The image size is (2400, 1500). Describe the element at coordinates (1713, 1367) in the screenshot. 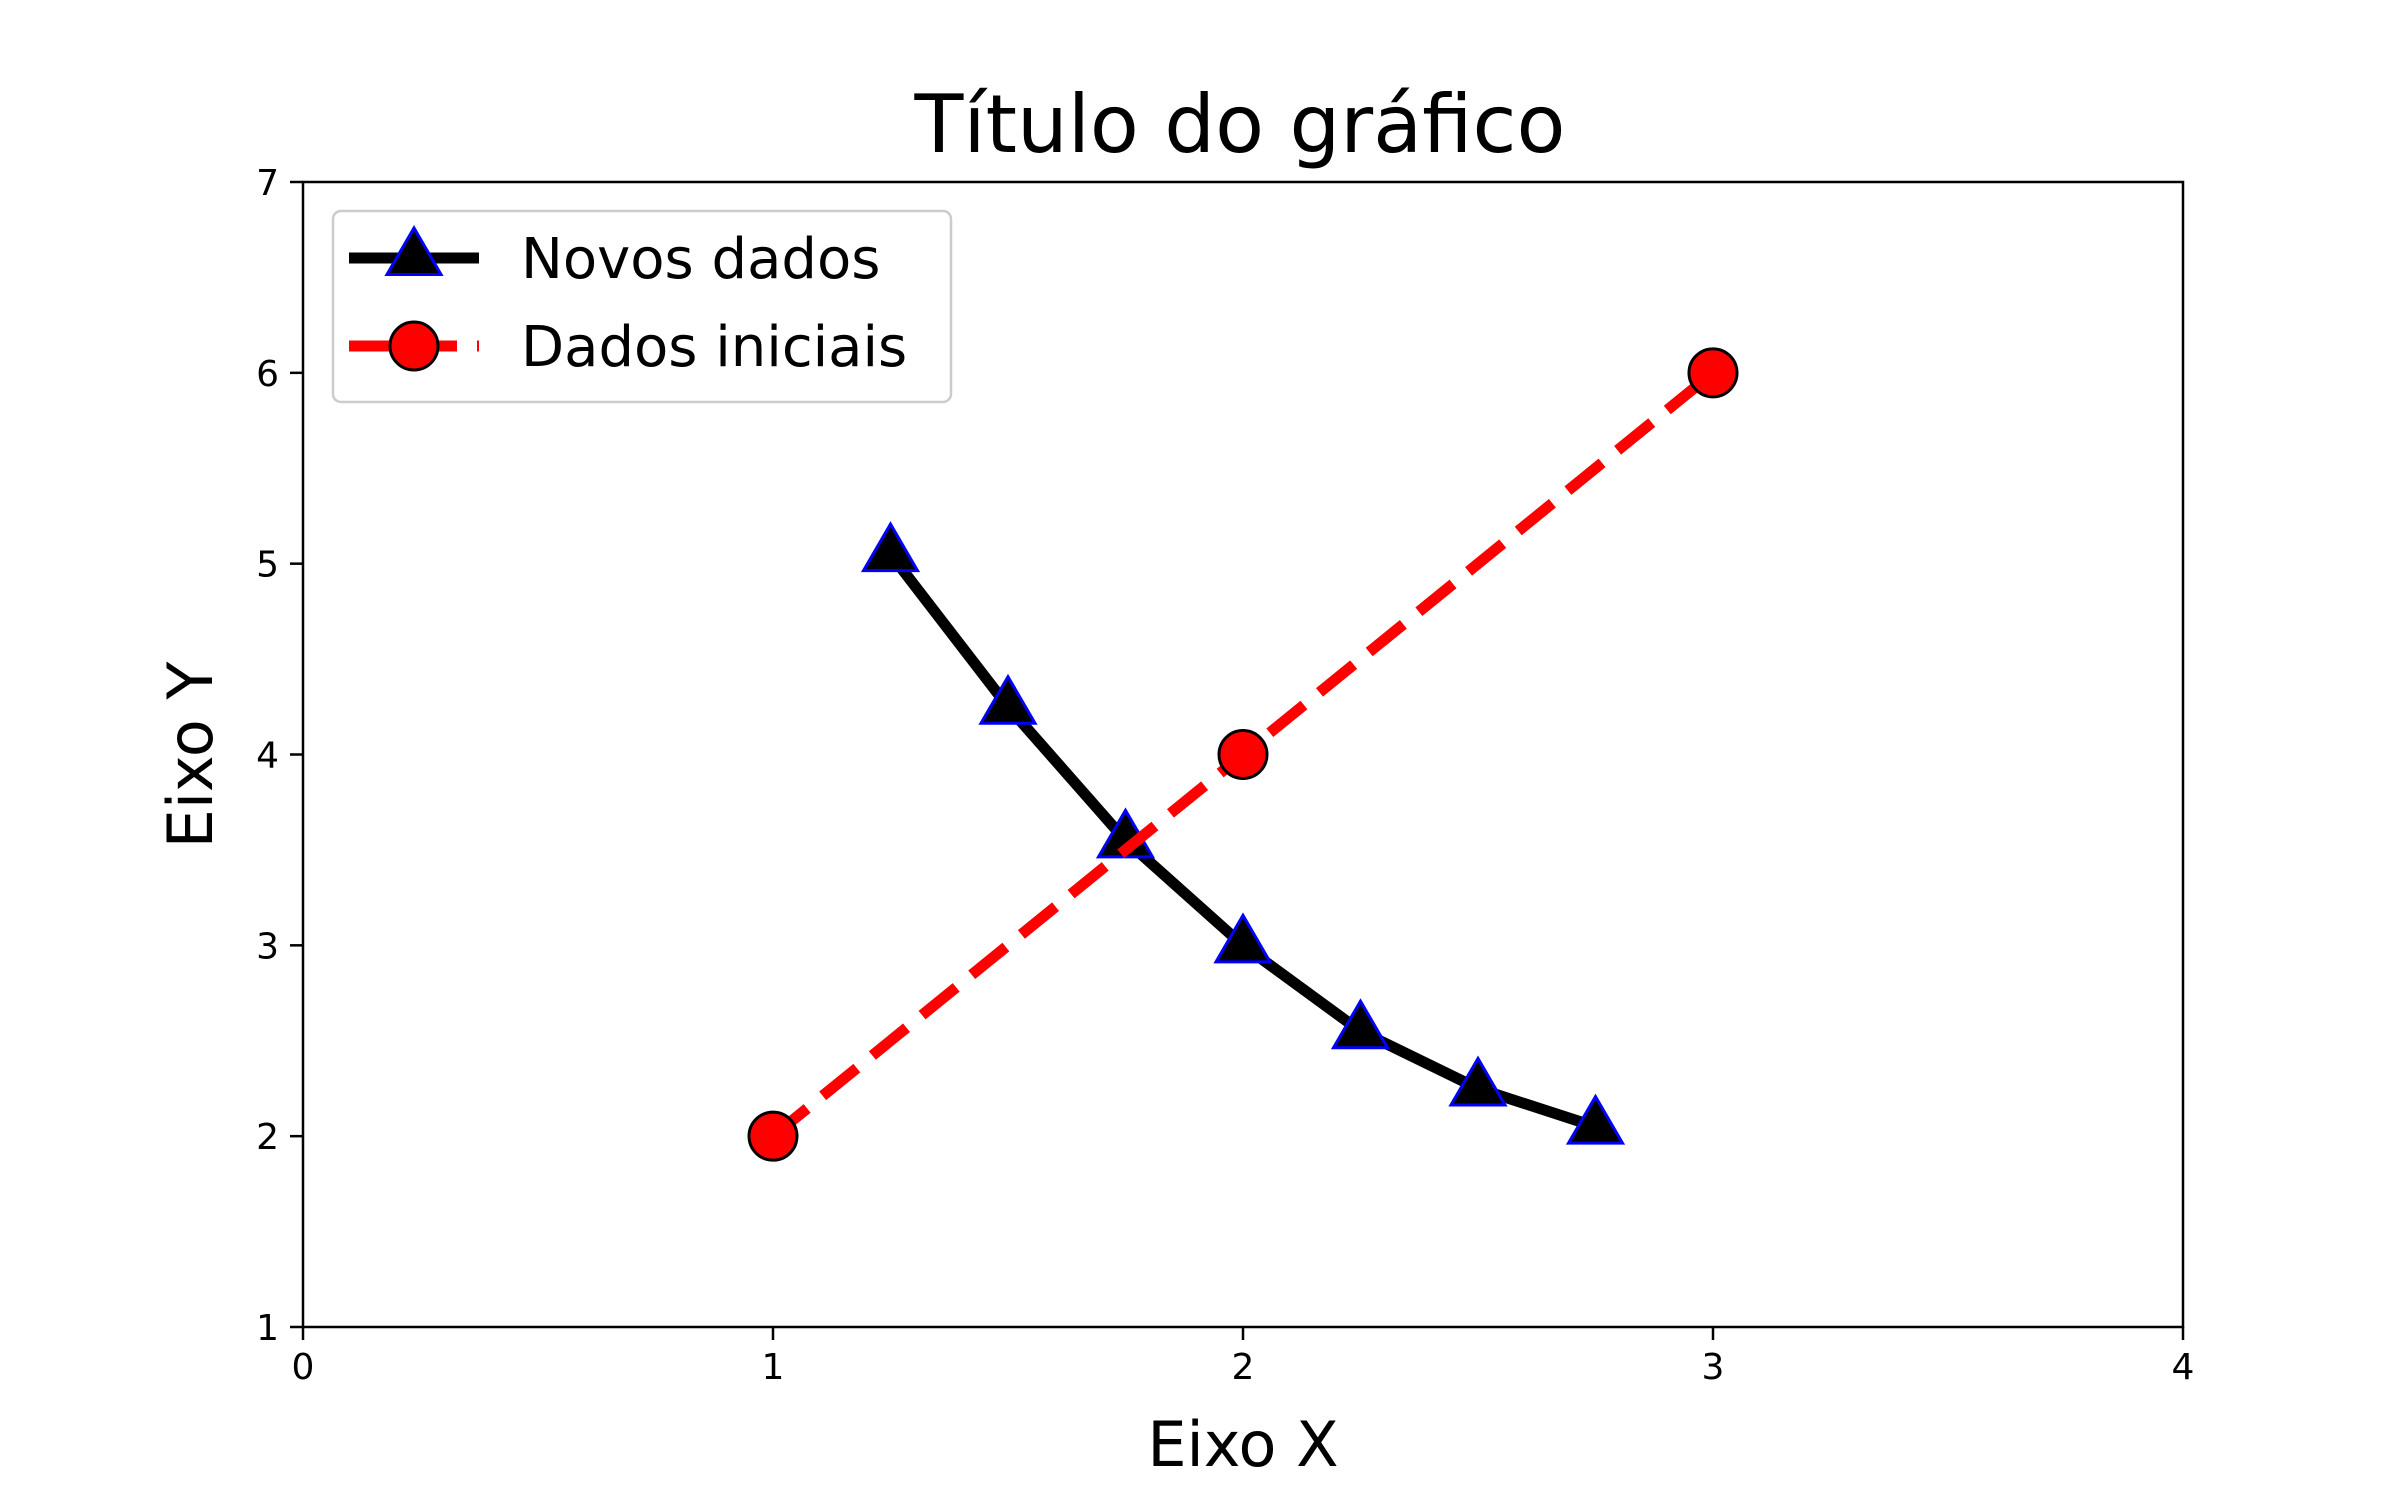

I see `x-tick-label: 3` at that location.